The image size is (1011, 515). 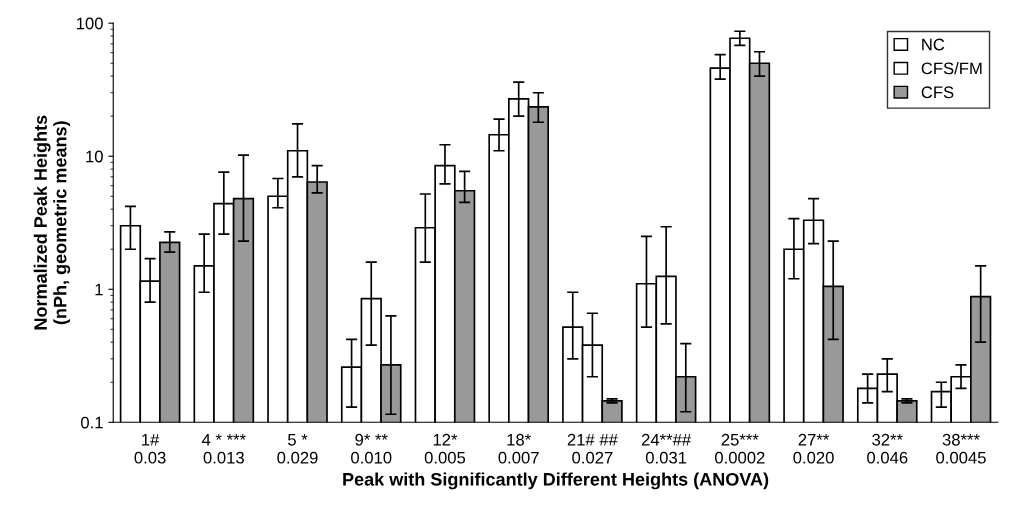 I want to click on x-tick-label: 27** 0.020, so click(x=813, y=448).